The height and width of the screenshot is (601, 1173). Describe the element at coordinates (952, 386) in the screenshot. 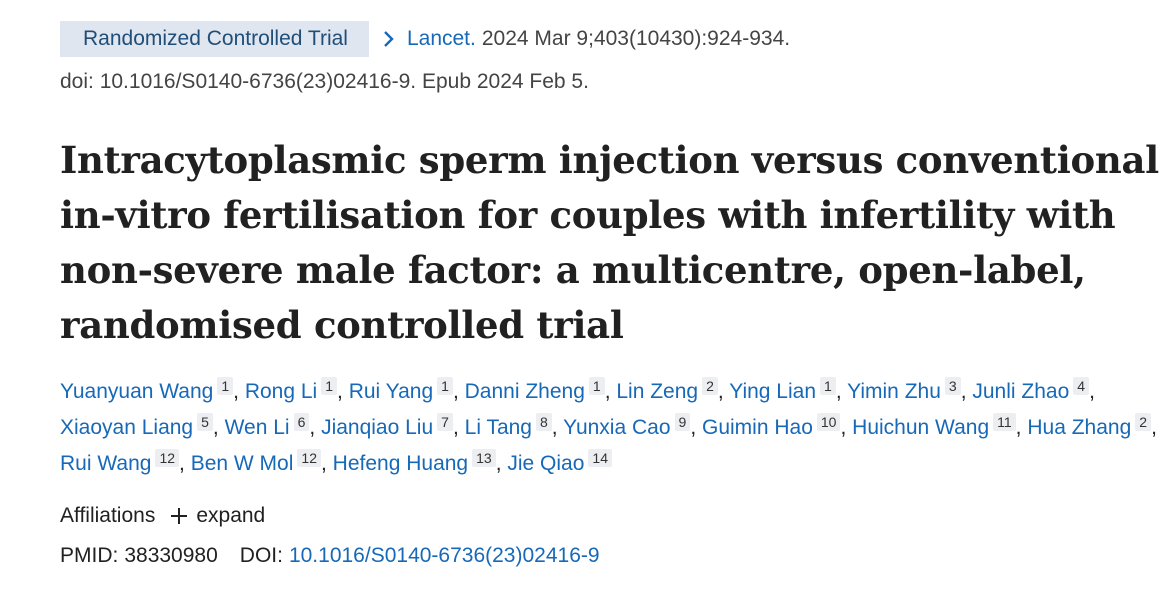

I see `affiliation-number: 3` at that location.